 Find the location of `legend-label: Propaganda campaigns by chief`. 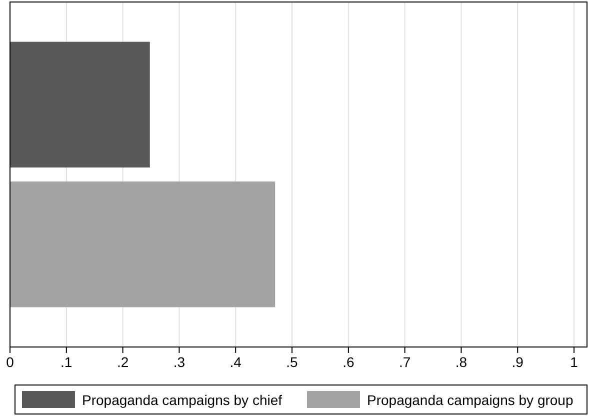

legend-label: Propaganda campaigns by chief is located at coordinates (182, 400).